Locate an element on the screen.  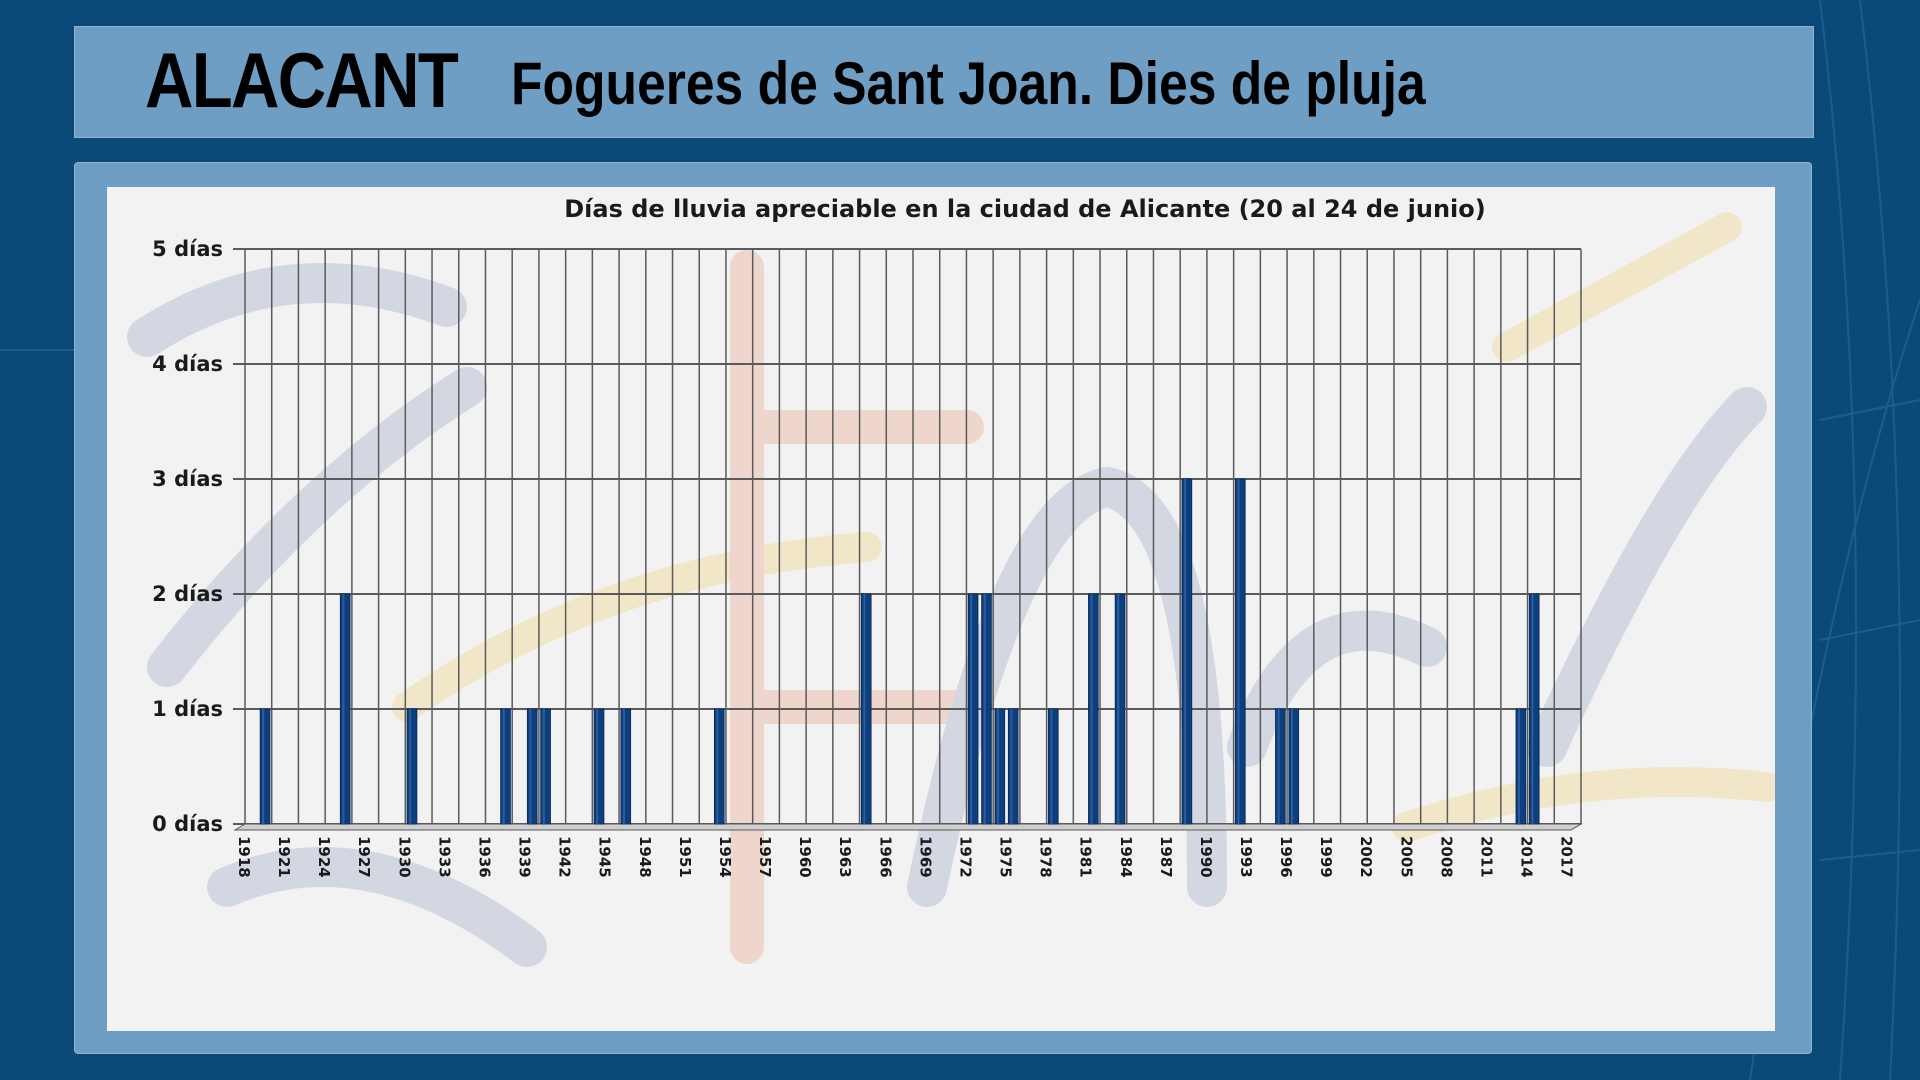
bar-1946 is located at coordinates (626, 766).